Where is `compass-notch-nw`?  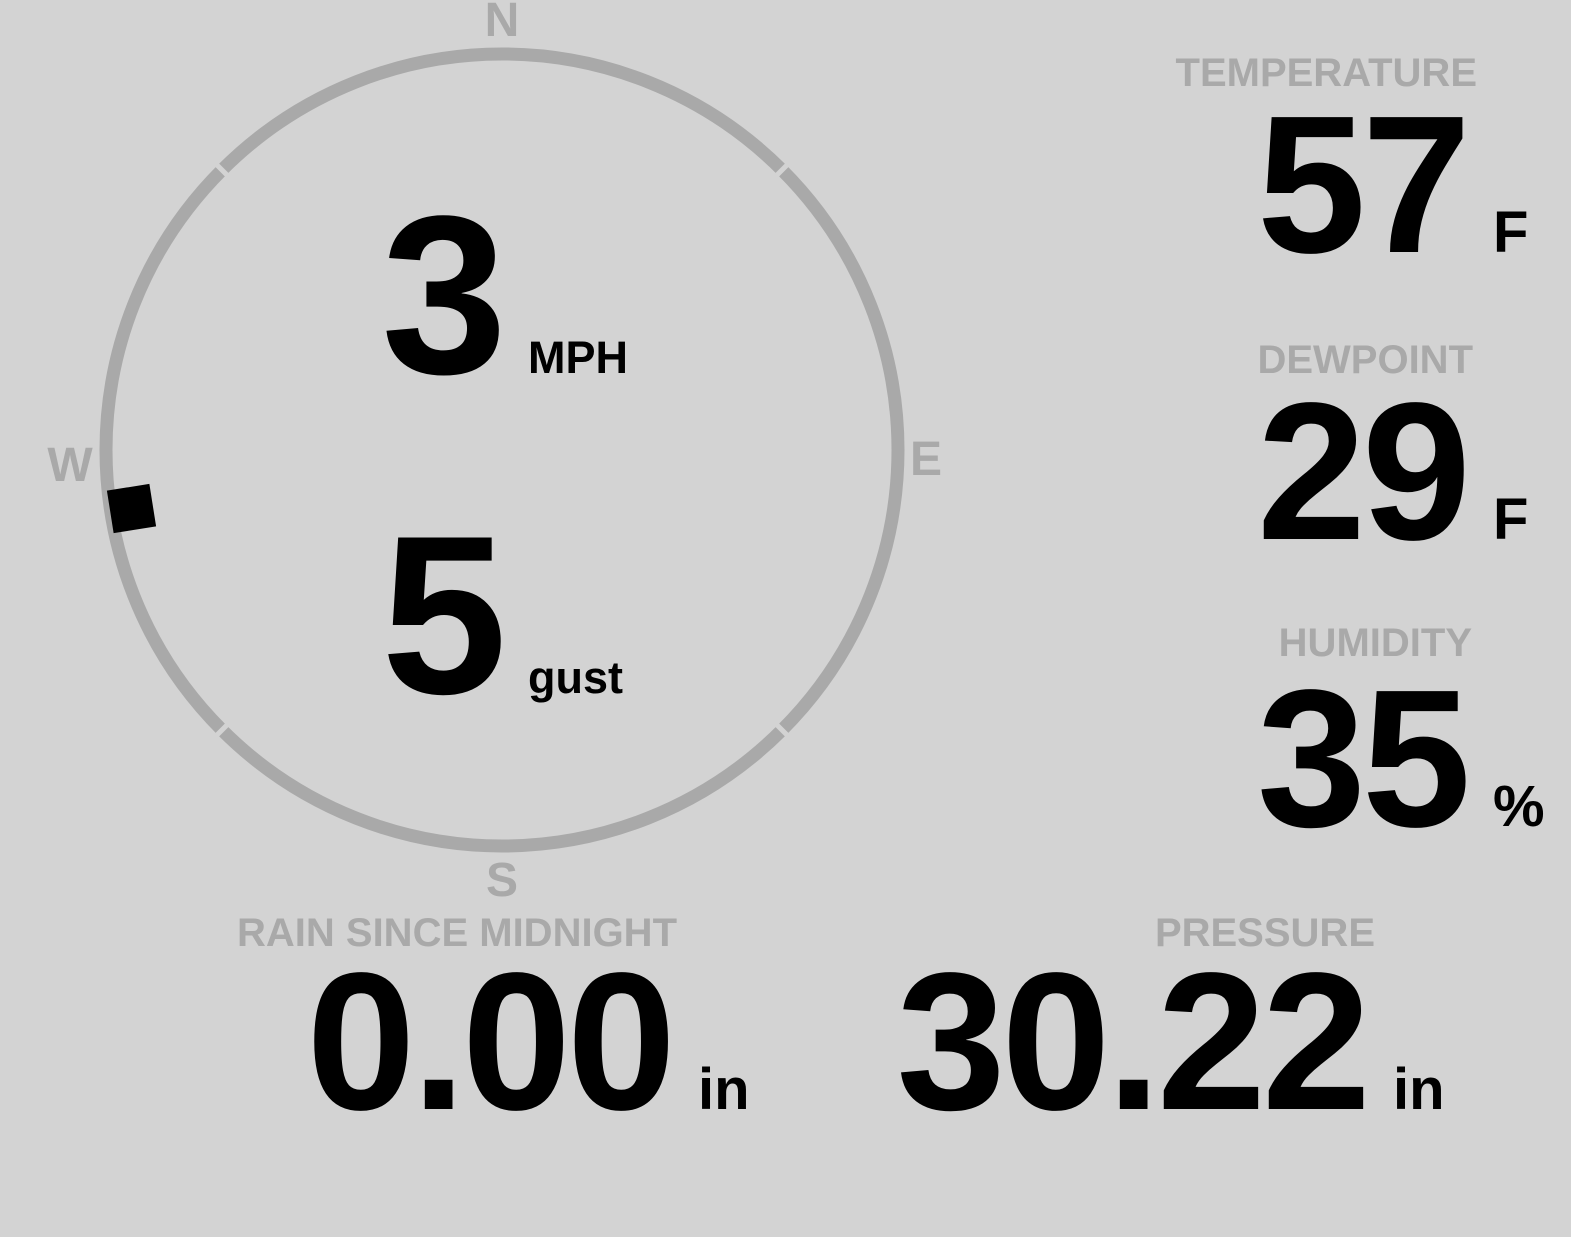 compass-notch-nw is located at coordinates (222, 170).